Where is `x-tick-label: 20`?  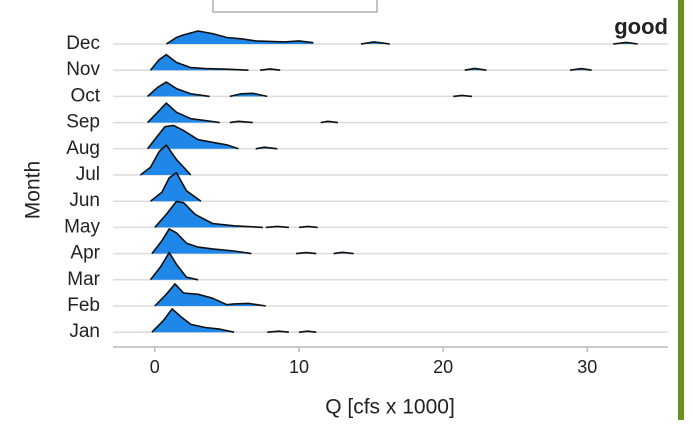
x-tick-label: 20 is located at coordinates (443, 367).